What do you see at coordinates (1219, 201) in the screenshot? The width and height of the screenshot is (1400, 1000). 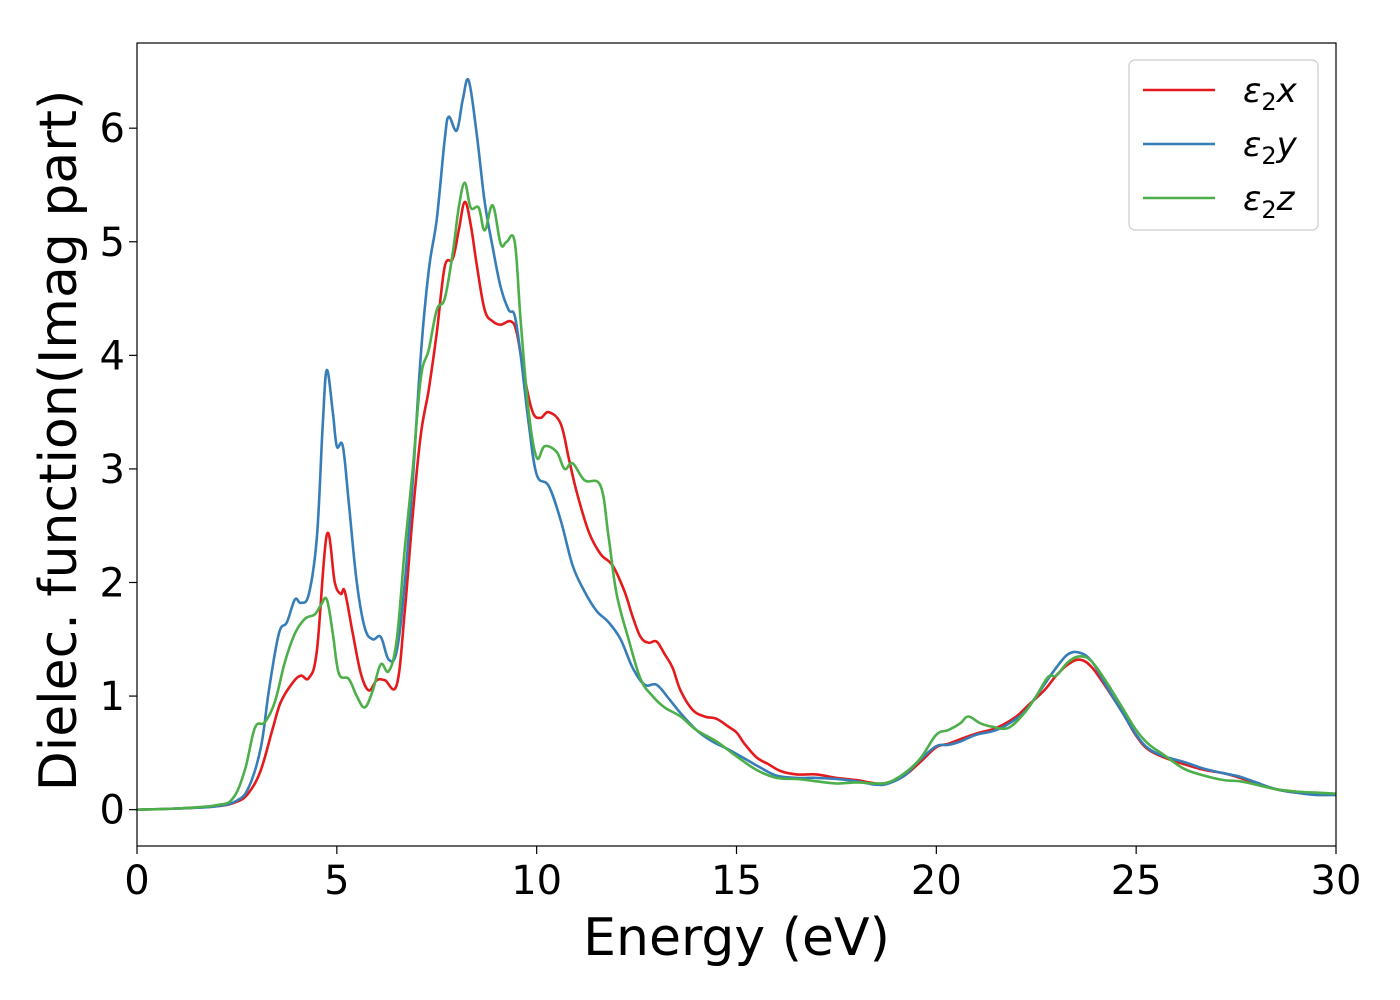 I see `legend-item-z: ε2z` at bounding box center [1219, 201].